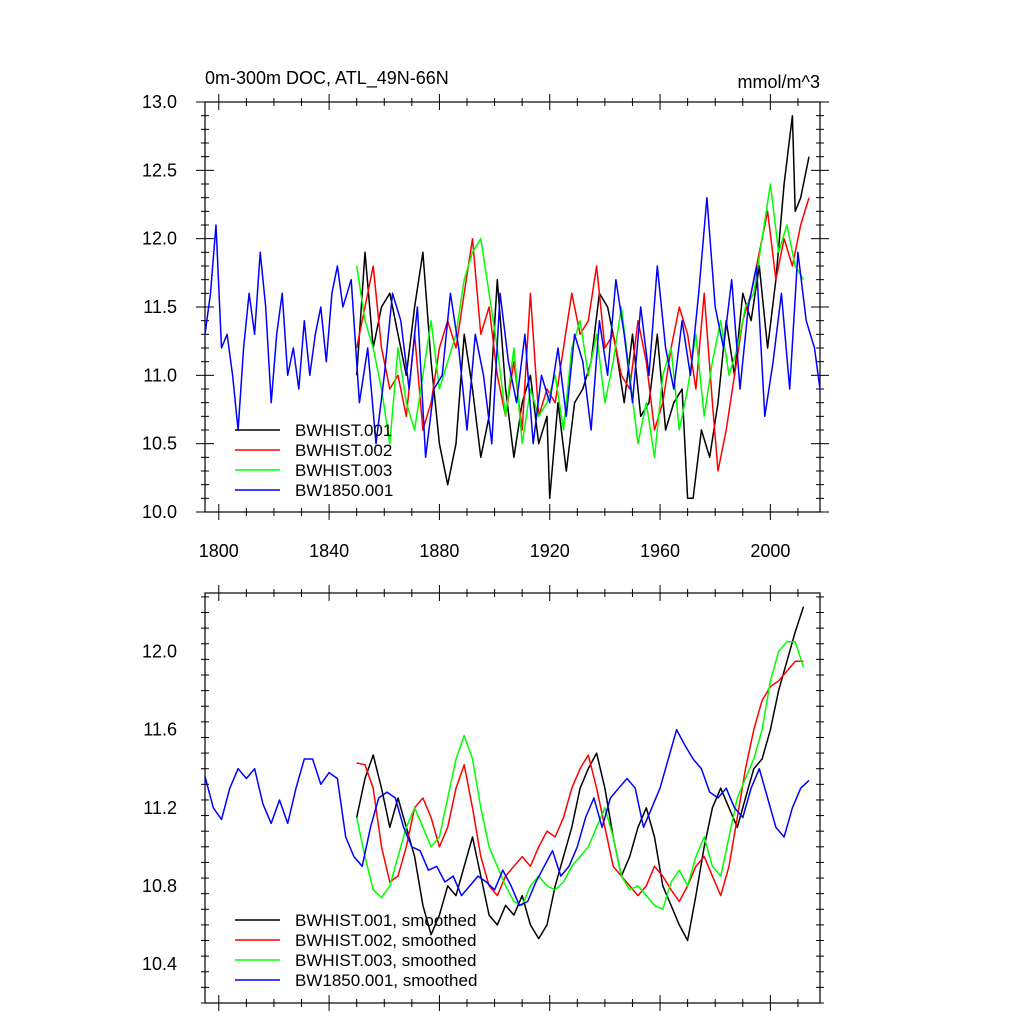 This screenshot has width=1024, height=1029. What do you see at coordinates (386, 980) in the screenshot?
I see `legend-label: BW1850.001, smoothed` at bounding box center [386, 980].